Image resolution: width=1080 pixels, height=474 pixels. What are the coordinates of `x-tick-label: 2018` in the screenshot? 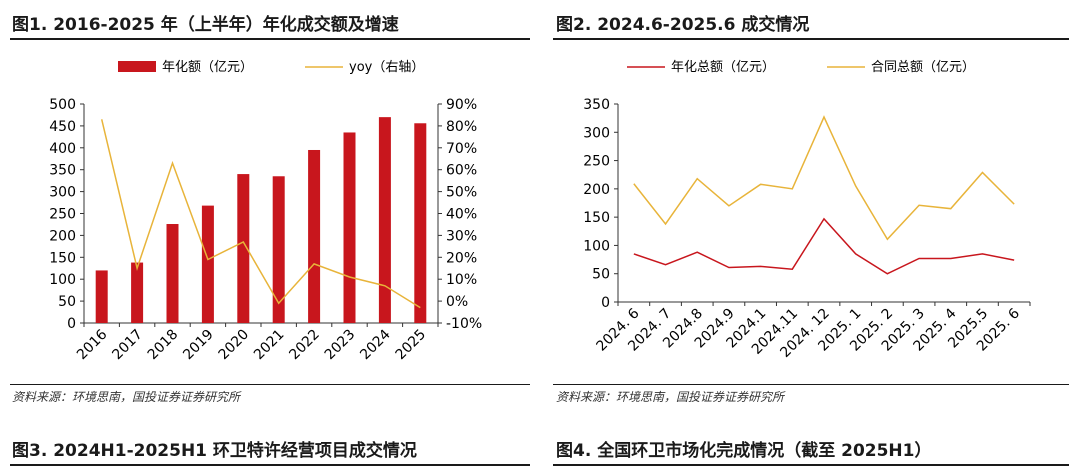 It's located at (163, 345).